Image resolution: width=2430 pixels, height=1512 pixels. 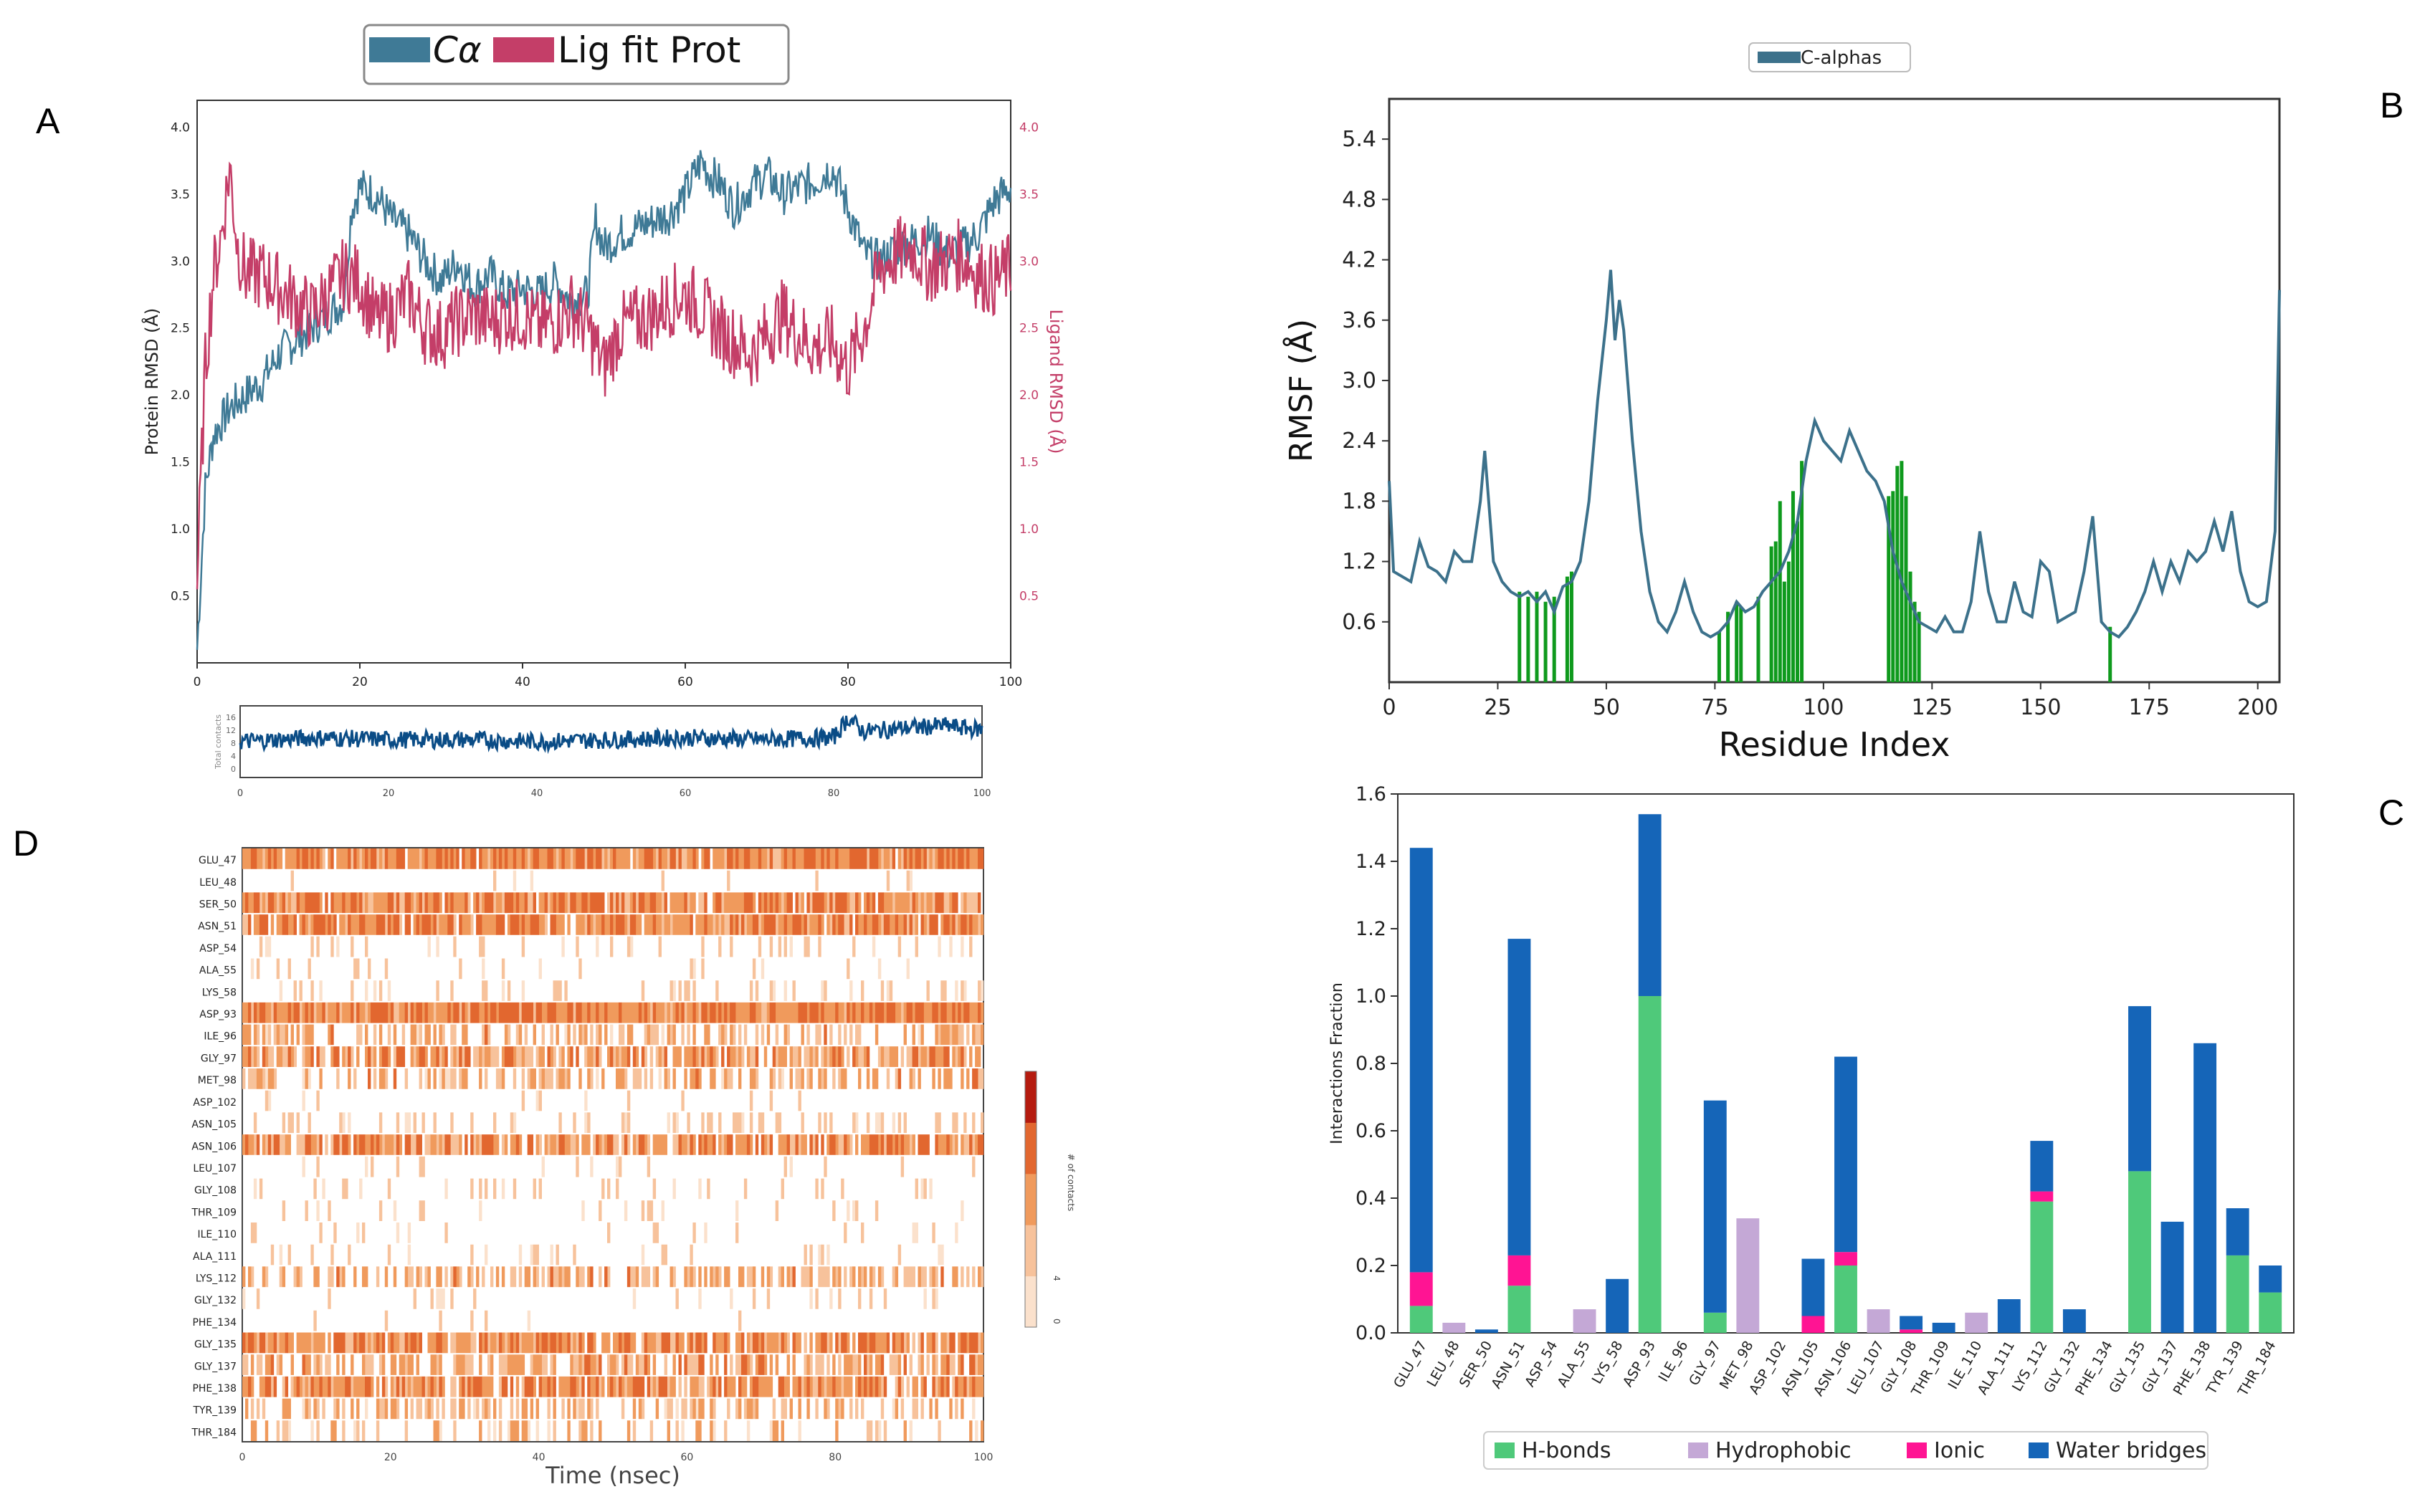 I want to click on series-rmsf, so click(x=1834, y=454).